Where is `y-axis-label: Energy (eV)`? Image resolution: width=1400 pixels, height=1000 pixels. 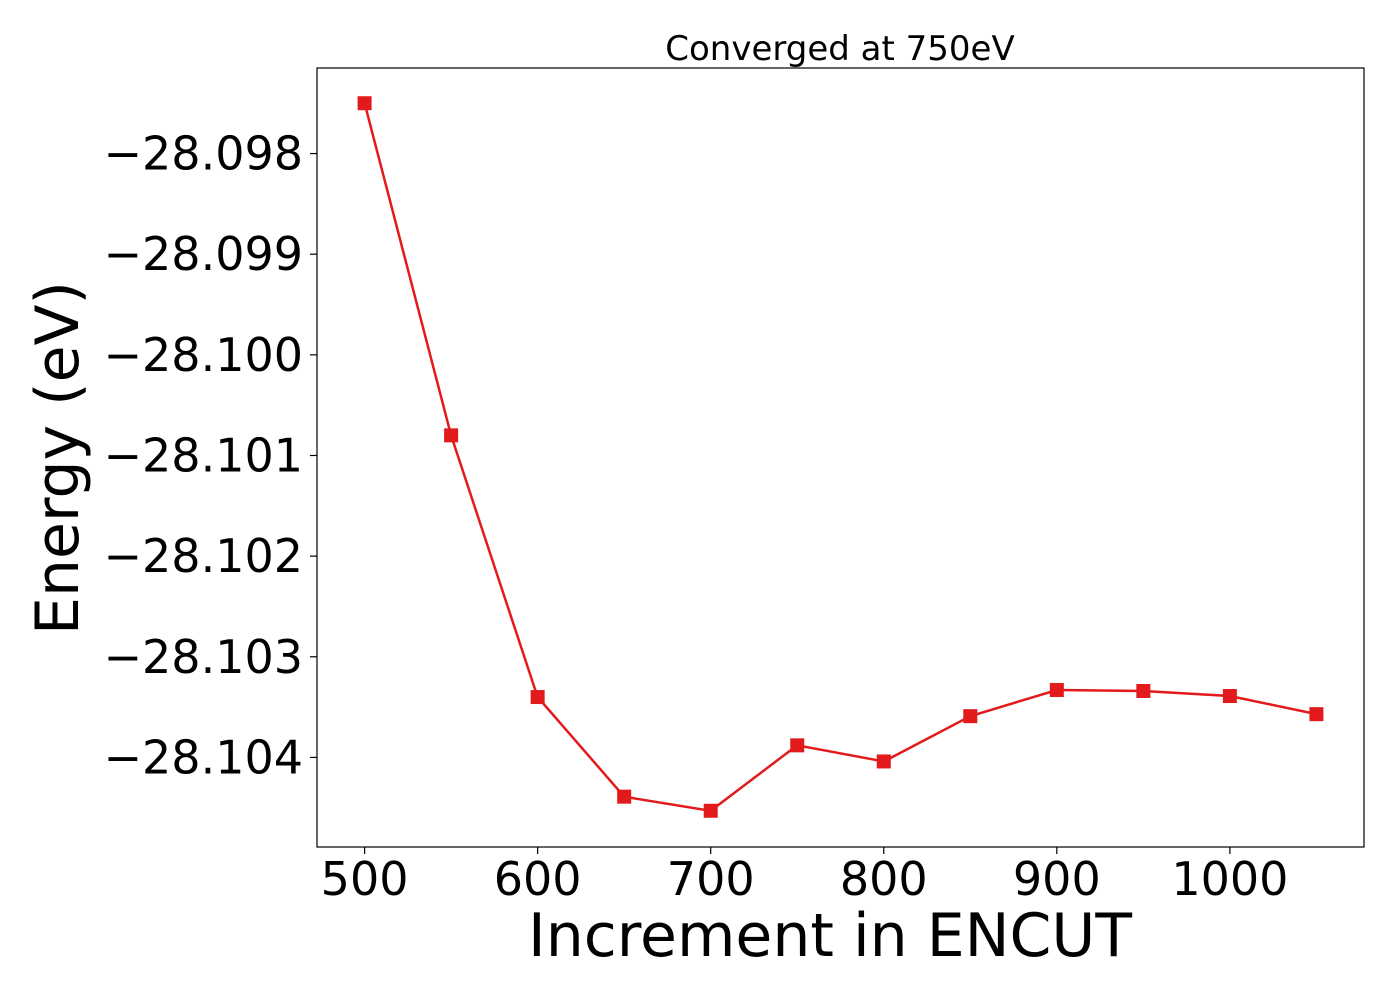 y-axis-label: Energy (eV) is located at coordinates (58, 458).